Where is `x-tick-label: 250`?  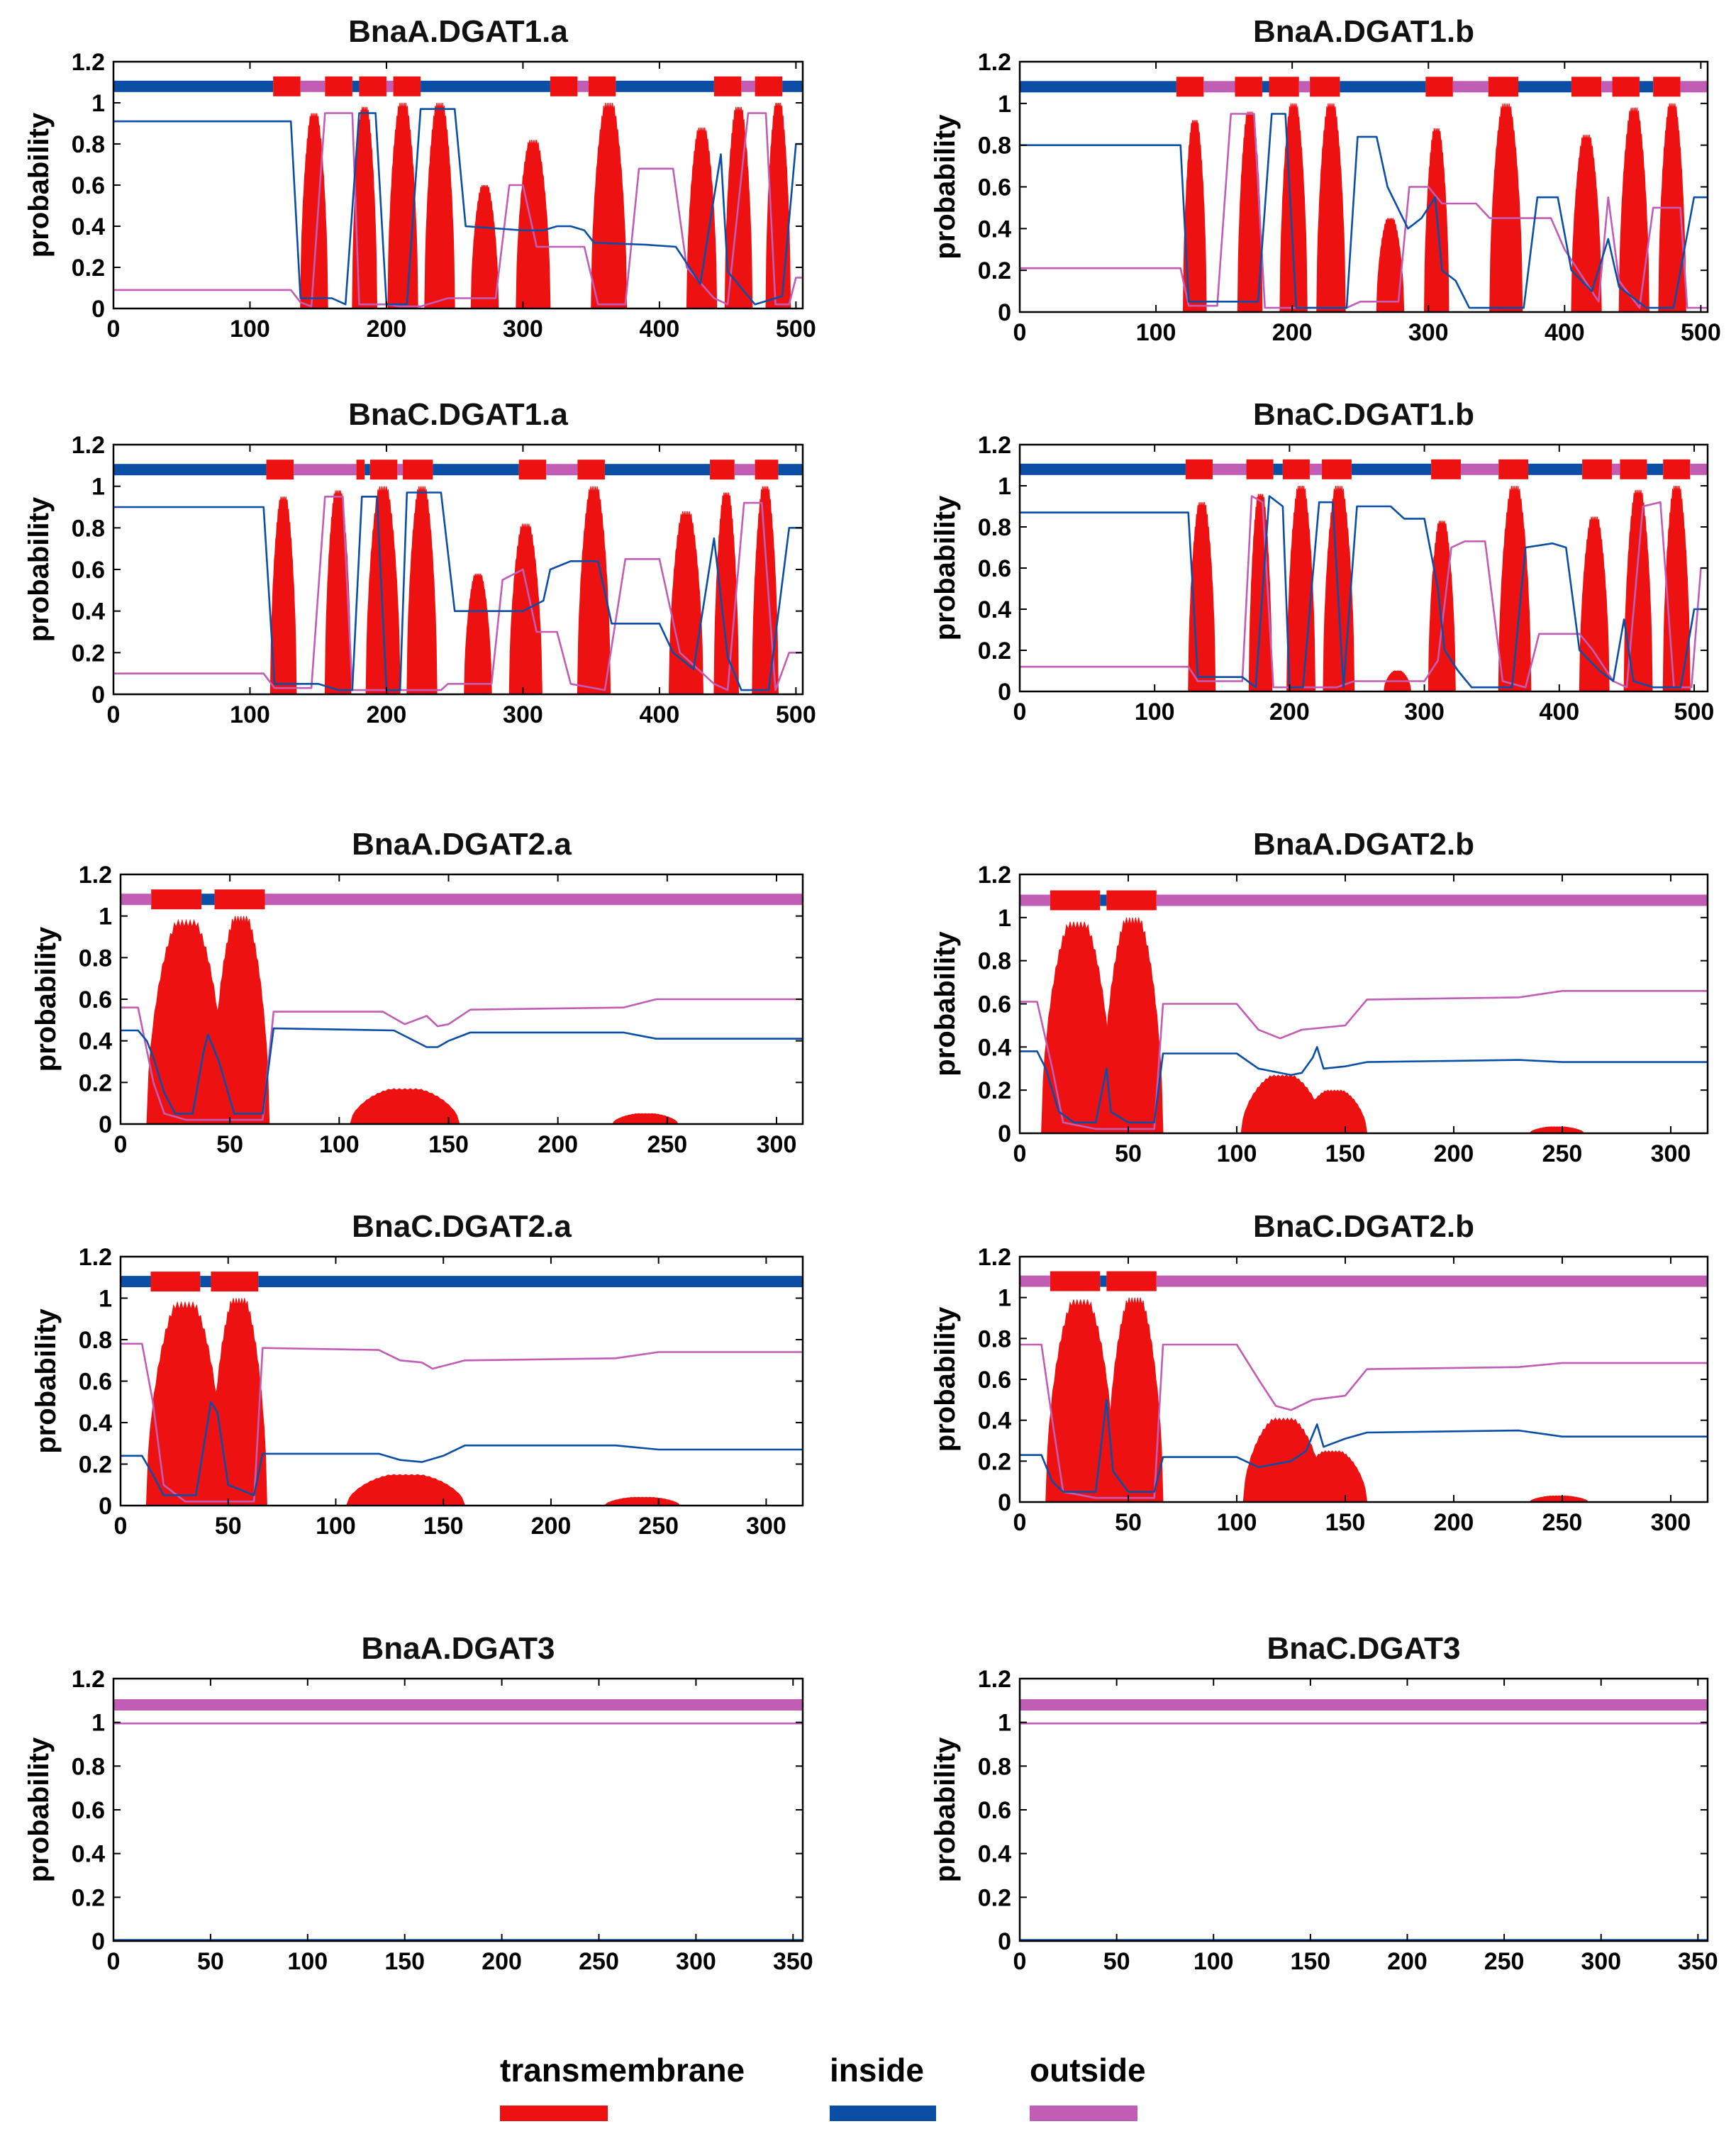 x-tick-label: 250 is located at coordinates (667, 1144).